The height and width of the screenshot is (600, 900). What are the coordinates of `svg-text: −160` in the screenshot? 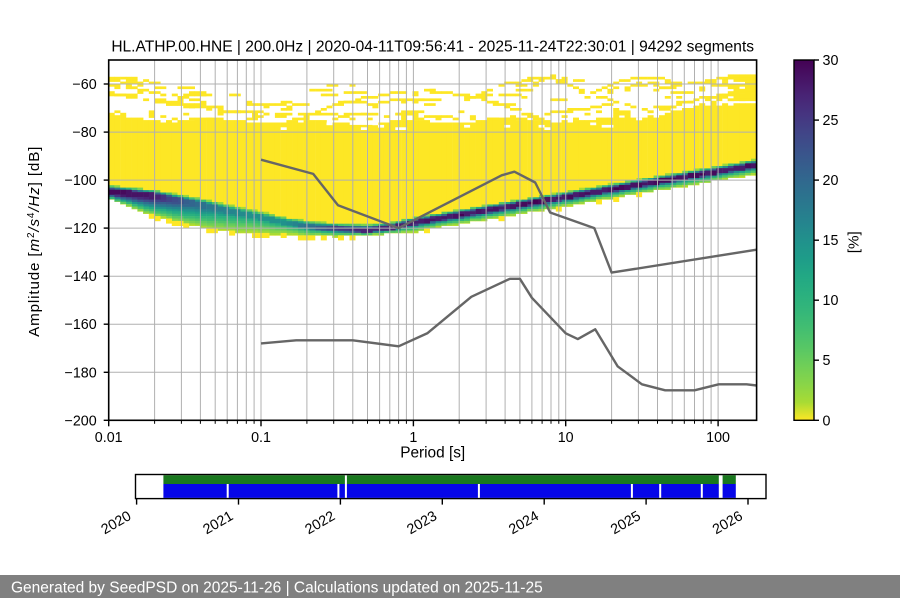 It's located at (80, 325).